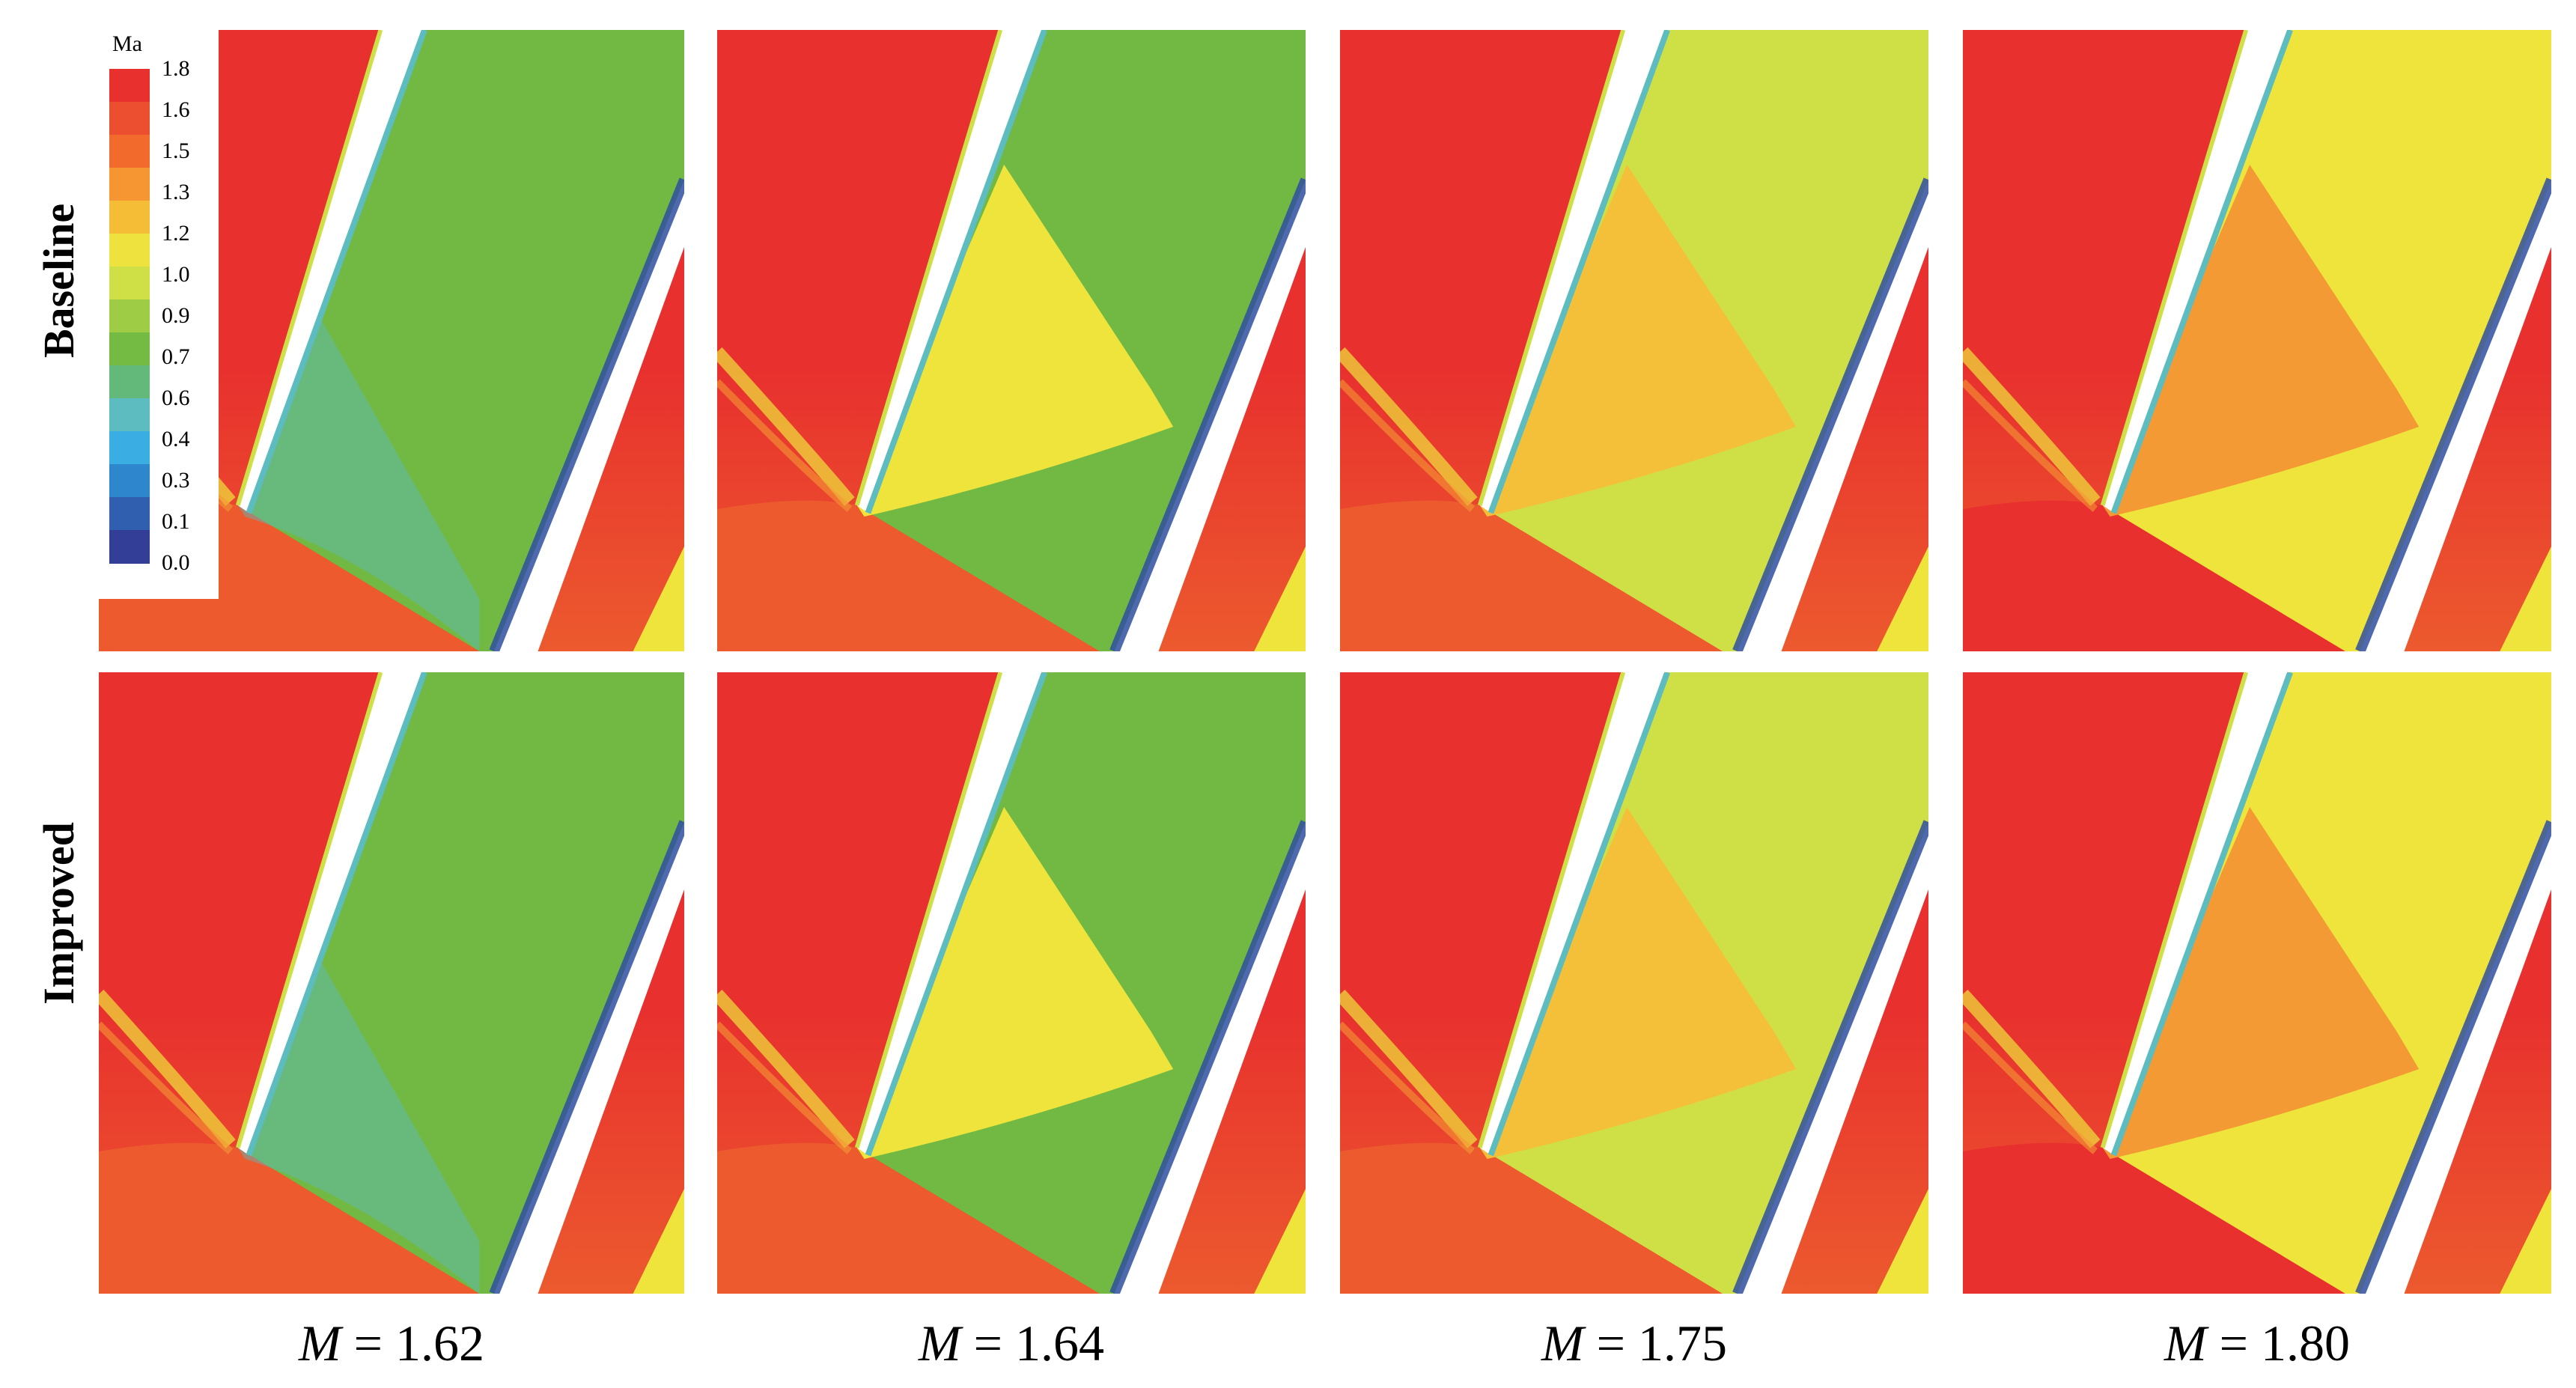 The width and height of the screenshot is (2576, 1388). I want to click on column-label-m175: M = 1.75, so click(1634, 1343).